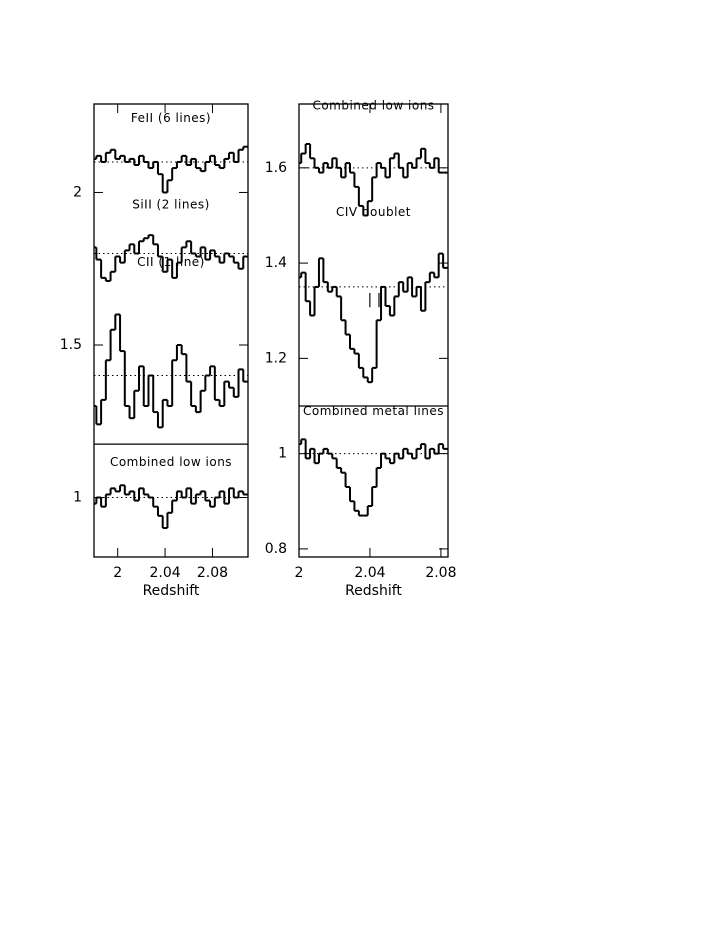 The image size is (720, 936). What do you see at coordinates (71, 345) in the screenshot?
I see `y-tick-label: 1.5` at bounding box center [71, 345].